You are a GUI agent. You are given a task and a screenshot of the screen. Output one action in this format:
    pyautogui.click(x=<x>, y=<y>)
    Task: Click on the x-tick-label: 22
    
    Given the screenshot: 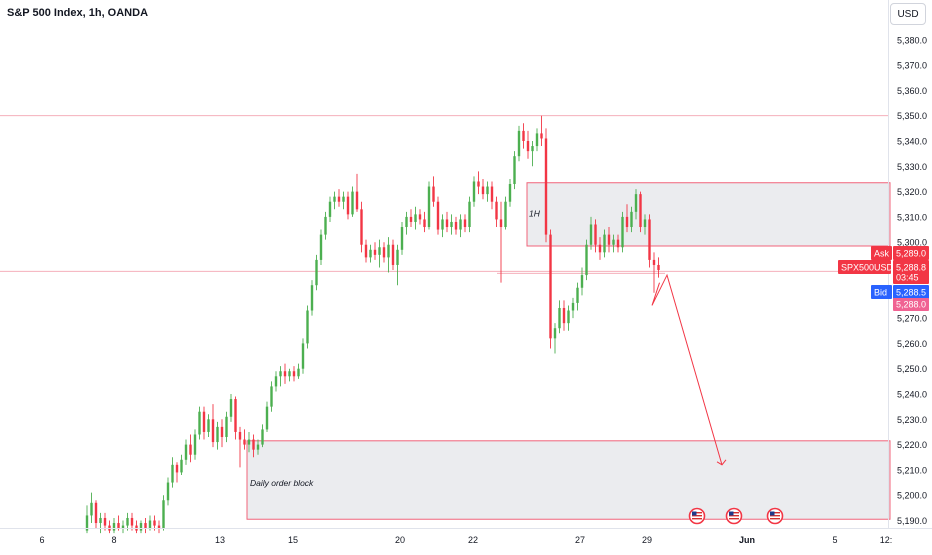 What is the action you would take?
    pyautogui.click(x=473, y=540)
    